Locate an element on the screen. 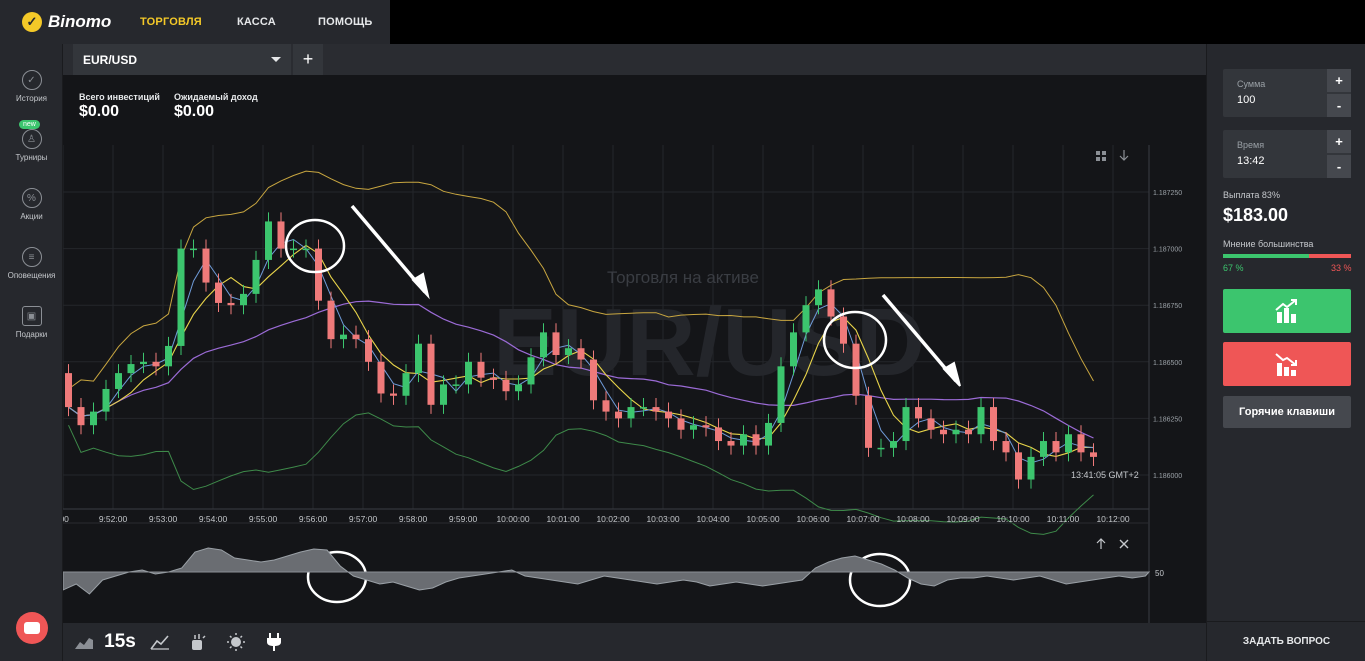 This screenshot has width=1365, height=661. arrow-up-icon is located at coordinates (1101, 543).